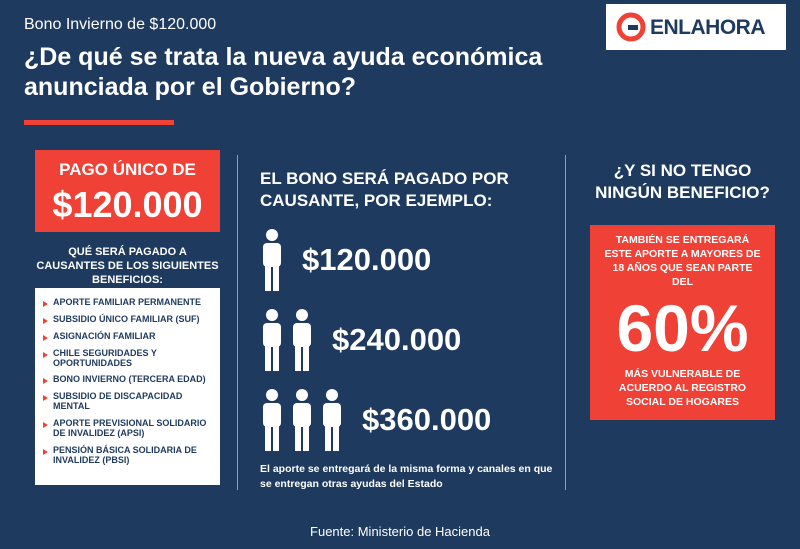 Image resolution: width=800 pixels, height=549 pixels. I want to click on percentage: 60%, so click(682, 328).